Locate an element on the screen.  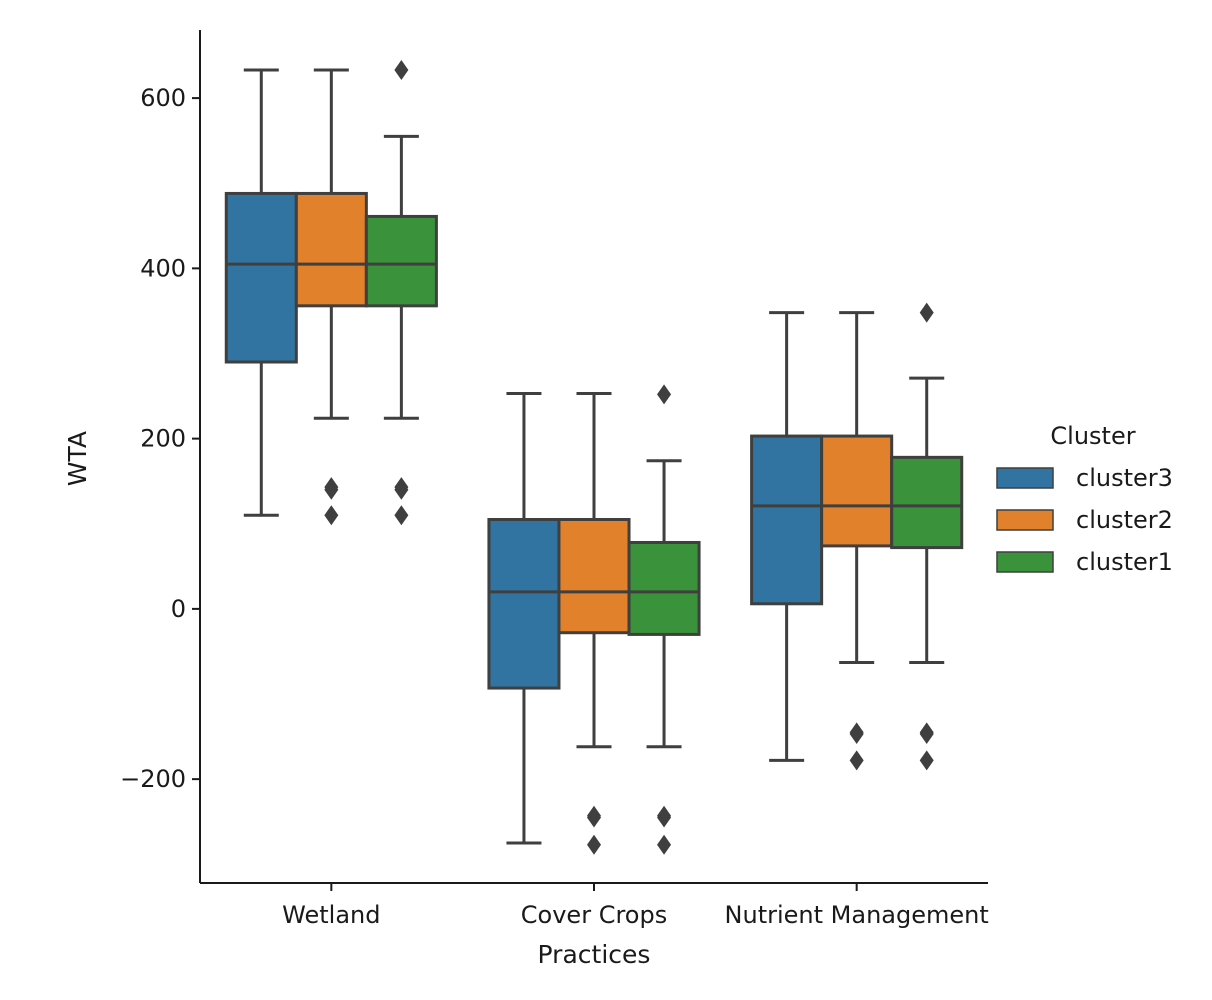
x-tick-label: Cover Crops is located at coordinates (594, 915).